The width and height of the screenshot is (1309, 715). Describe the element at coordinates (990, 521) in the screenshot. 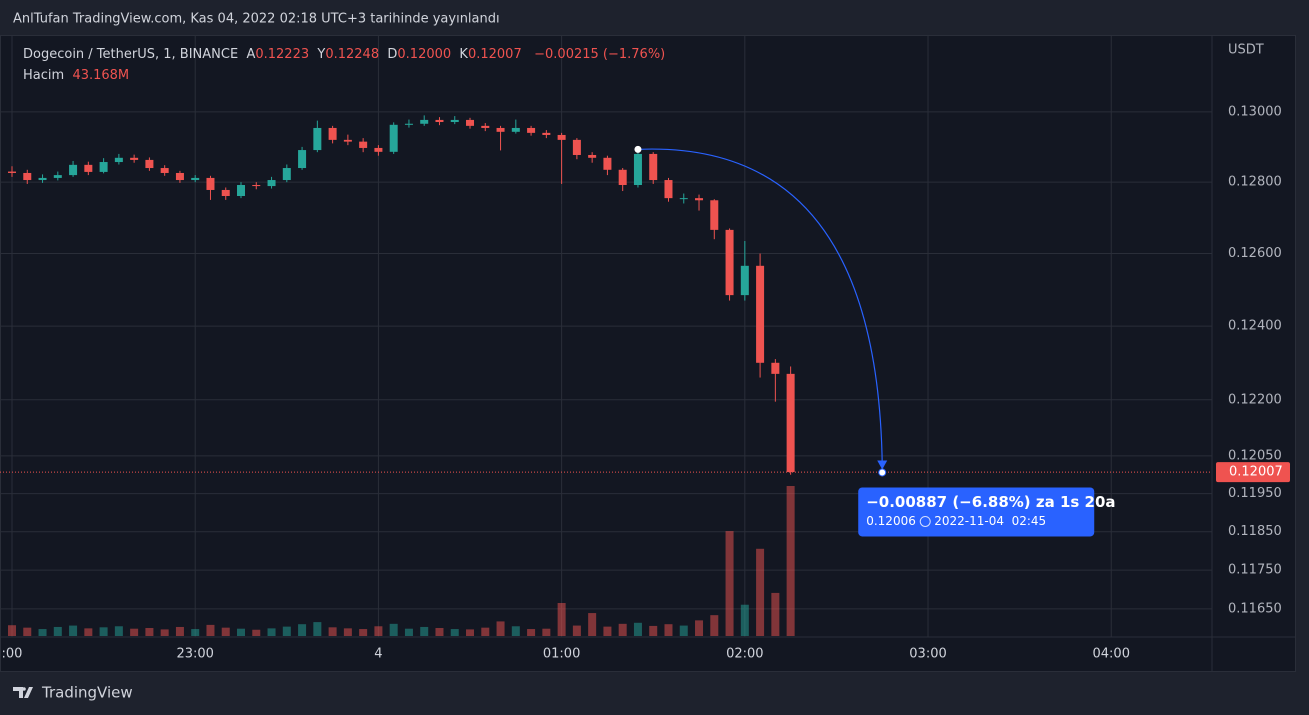

I see `annotation-time: 2022-11-04 02:45` at that location.